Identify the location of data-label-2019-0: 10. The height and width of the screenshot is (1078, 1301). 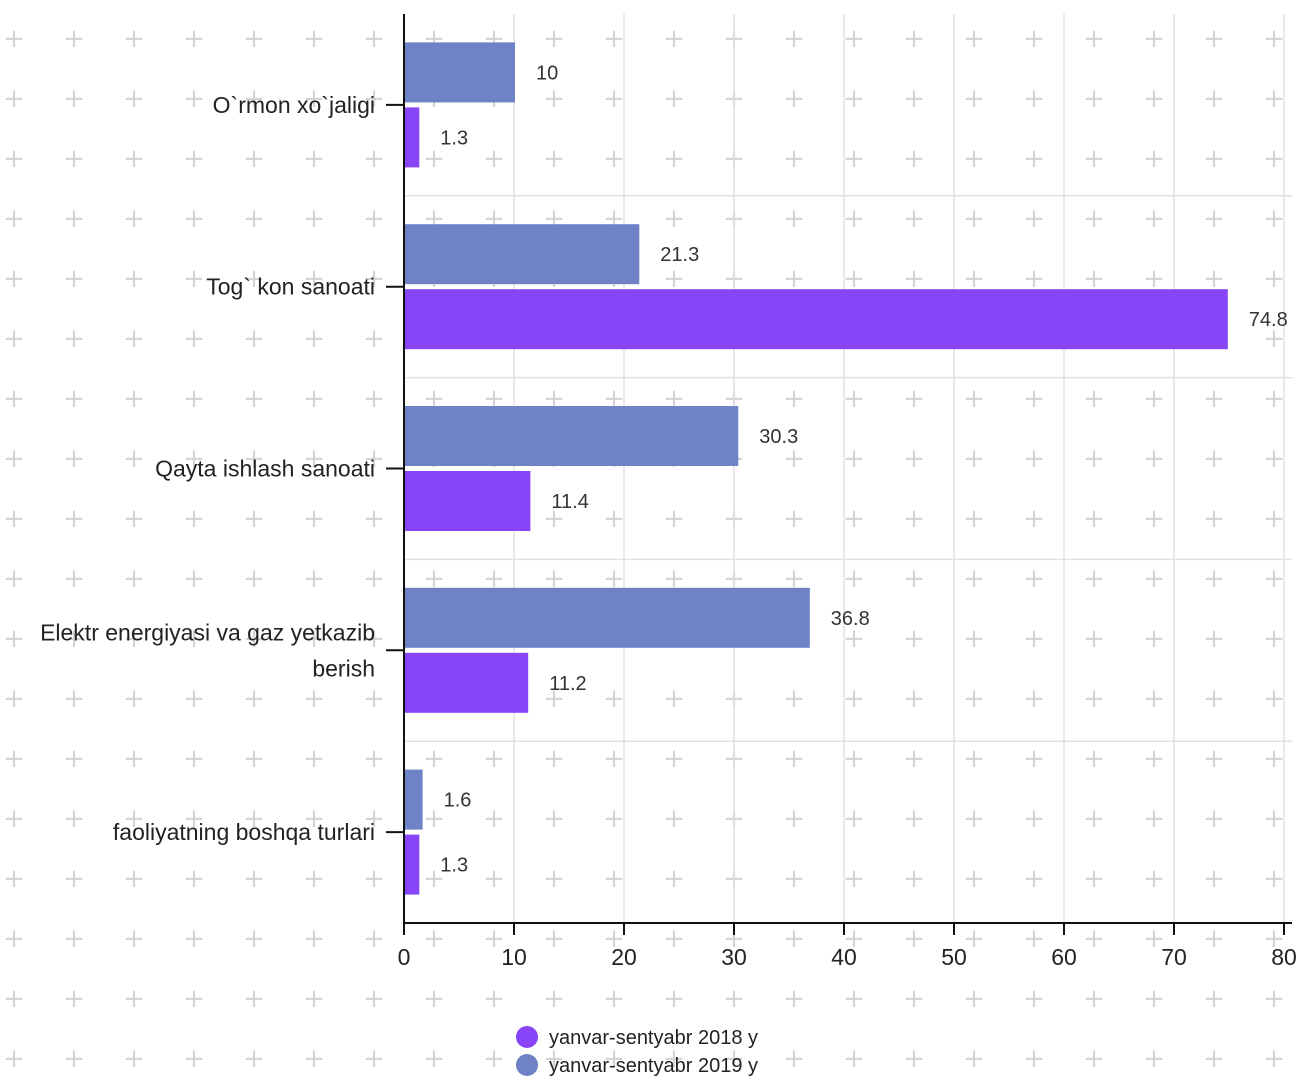
(547, 73).